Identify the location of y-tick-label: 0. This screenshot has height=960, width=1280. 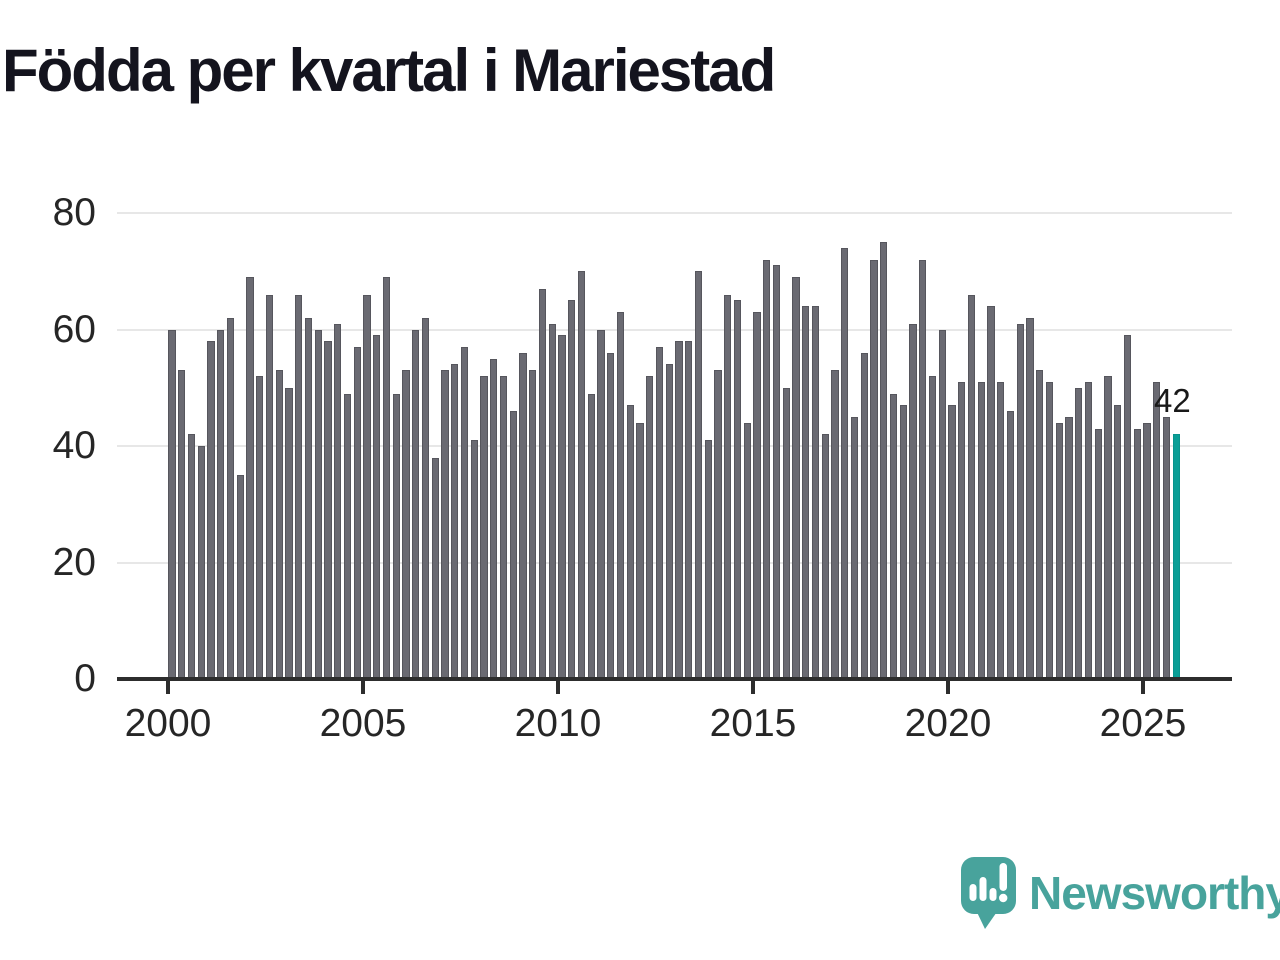
(85, 678).